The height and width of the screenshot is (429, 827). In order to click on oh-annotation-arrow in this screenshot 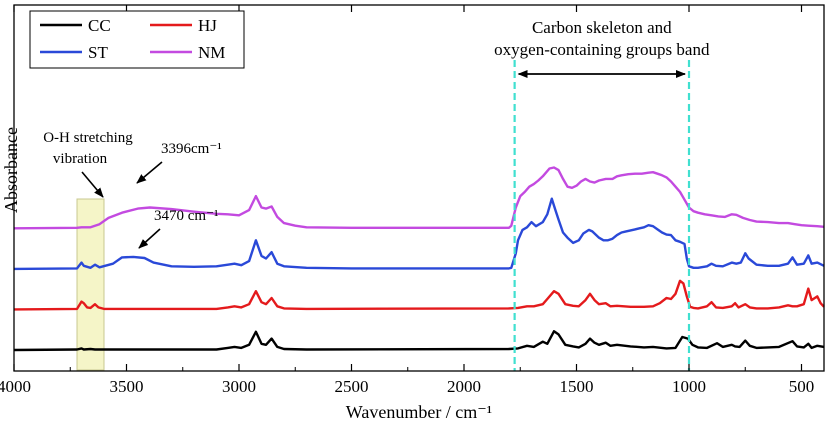, I will do `click(92, 184)`.